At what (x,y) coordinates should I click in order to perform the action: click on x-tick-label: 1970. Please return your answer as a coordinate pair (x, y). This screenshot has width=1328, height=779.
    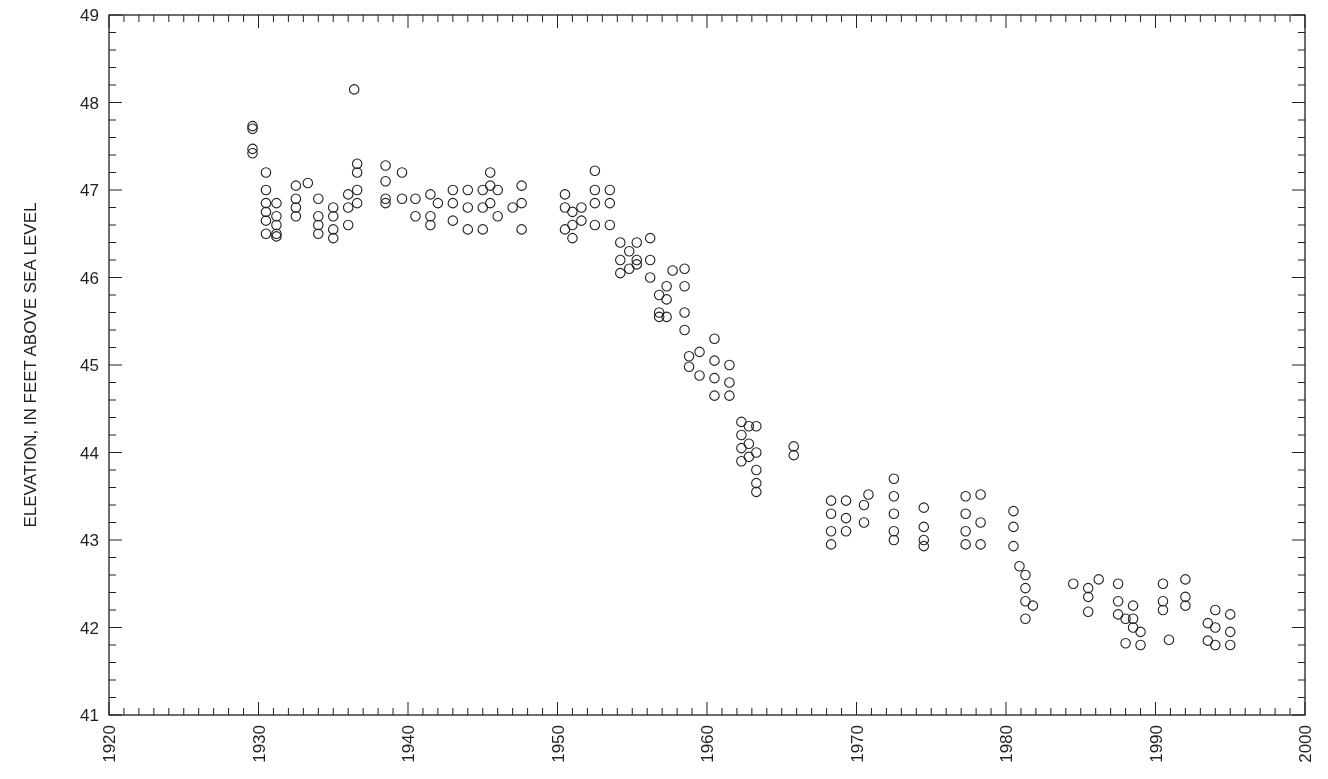
    Looking at the image, I should click on (857, 744).